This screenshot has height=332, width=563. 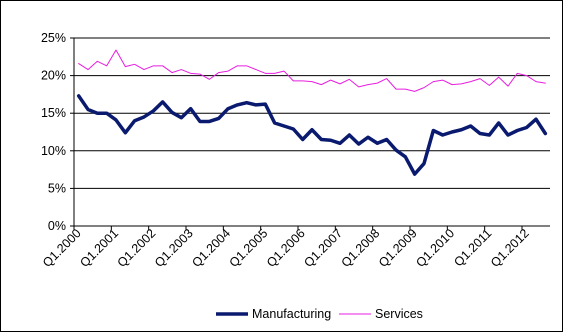 What do you see at coordinates (361, 248) in the screenshot?
I see `x-tick-label: Q1.2008` at bounding box center [361, 248].